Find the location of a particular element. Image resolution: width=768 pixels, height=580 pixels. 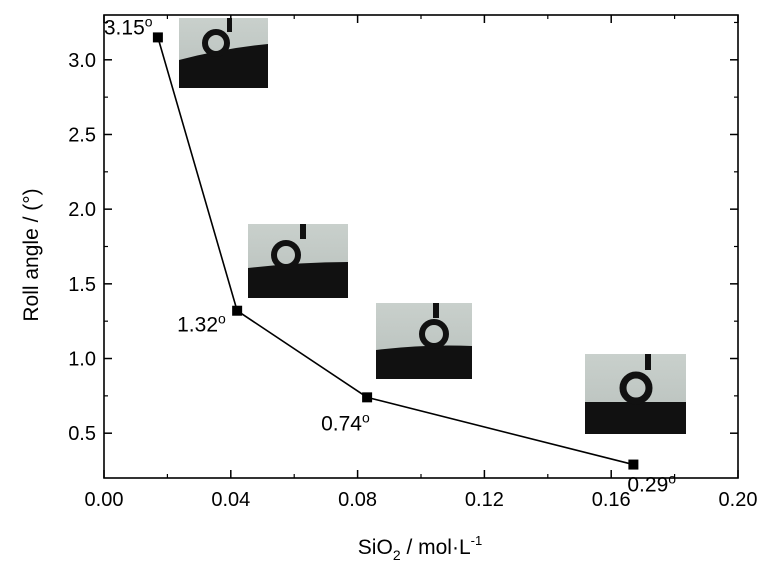

data-label-value: 0.74 is located at coordinates (341, 423).